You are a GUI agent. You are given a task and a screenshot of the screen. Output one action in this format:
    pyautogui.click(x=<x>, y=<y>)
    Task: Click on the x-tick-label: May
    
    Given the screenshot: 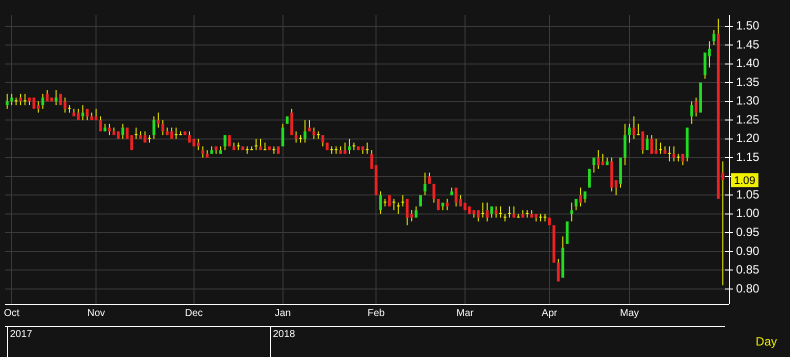 What is the action you would take?
    pyautogui.click(x=629, y=313)
    